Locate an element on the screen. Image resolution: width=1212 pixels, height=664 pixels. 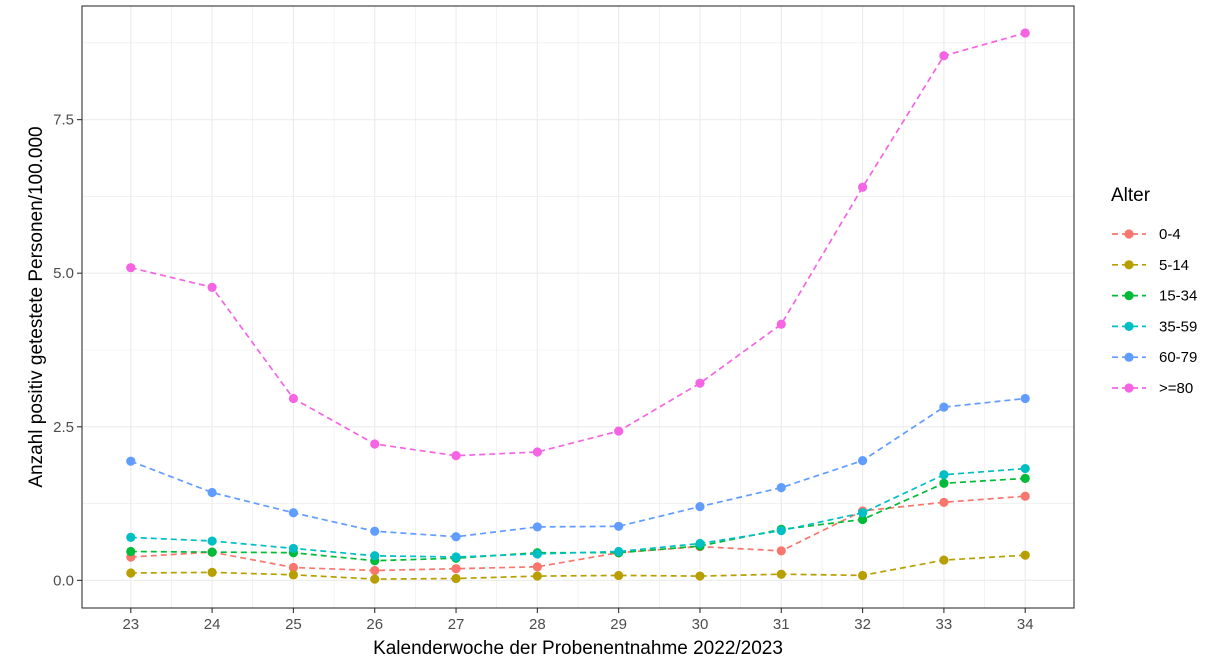
x-tick-label: 26 is located at coordinates (374, 624).